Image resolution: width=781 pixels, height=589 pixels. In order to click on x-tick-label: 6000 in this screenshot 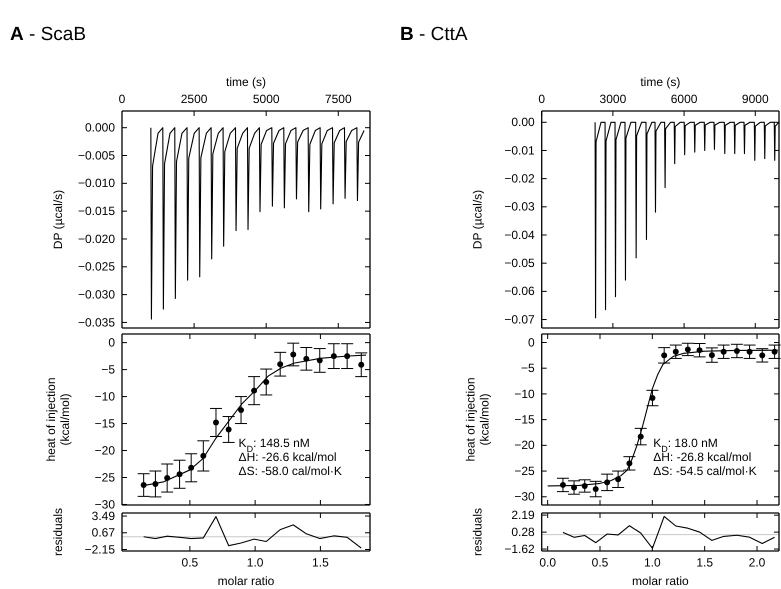, I will do `click(684, 99)`.